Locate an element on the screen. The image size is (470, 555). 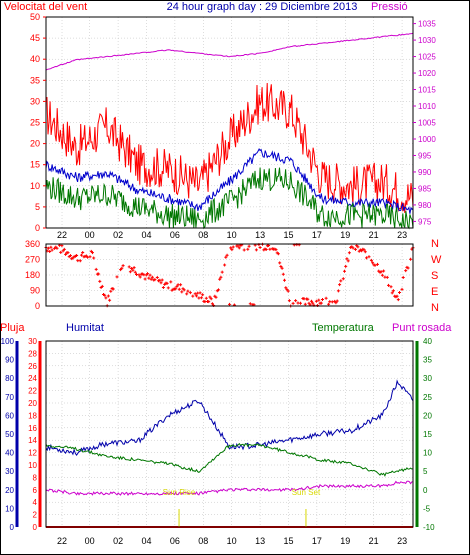
temperature-tick-label: 5 is located at coordinates (425, 471).